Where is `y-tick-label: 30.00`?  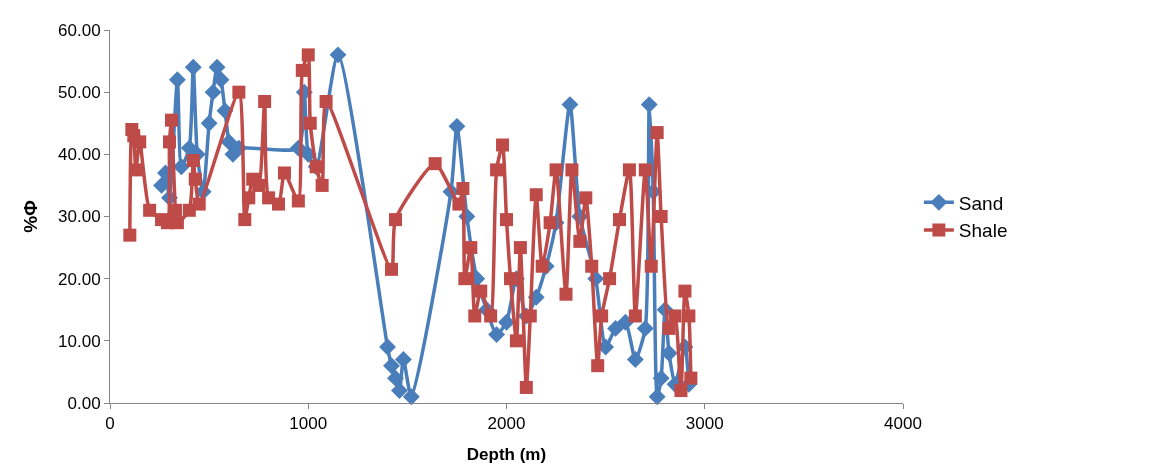 y-tick-label: 30.00 is located at coordinates (79, 217).